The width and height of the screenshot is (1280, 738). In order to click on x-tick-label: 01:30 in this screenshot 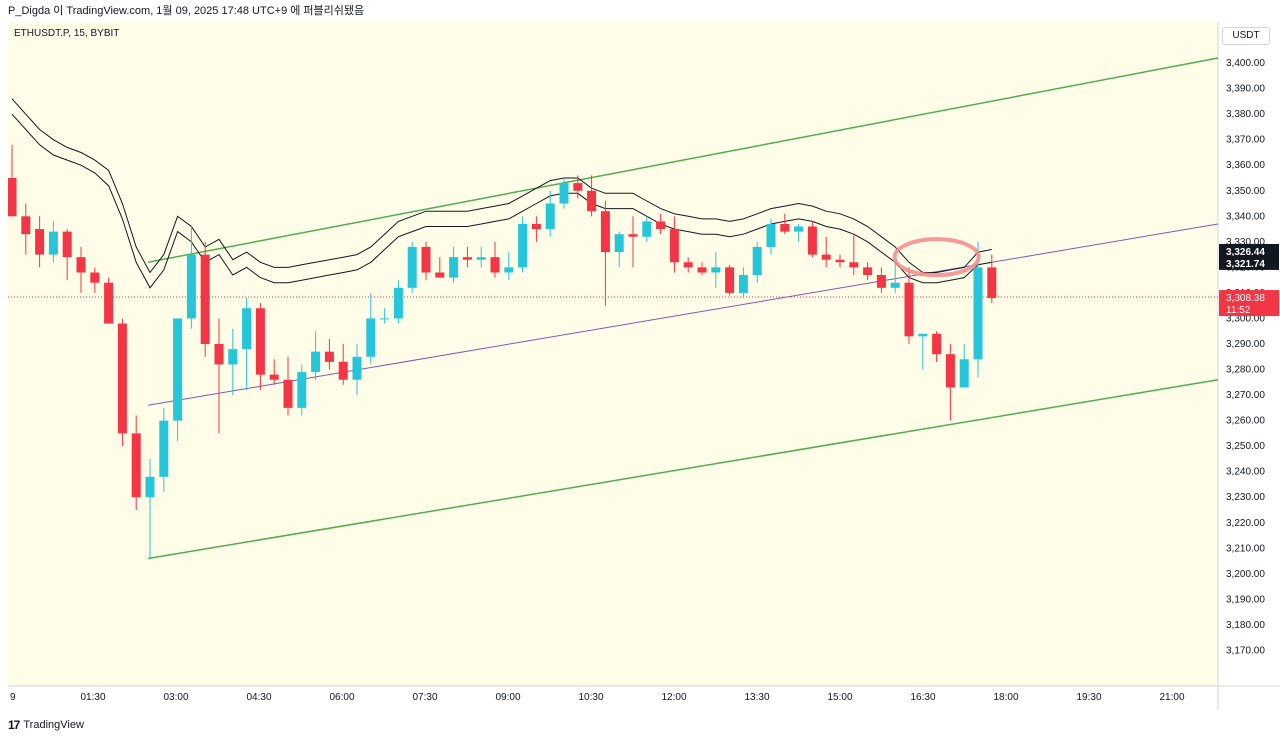, I will do `click(92, 697)`.